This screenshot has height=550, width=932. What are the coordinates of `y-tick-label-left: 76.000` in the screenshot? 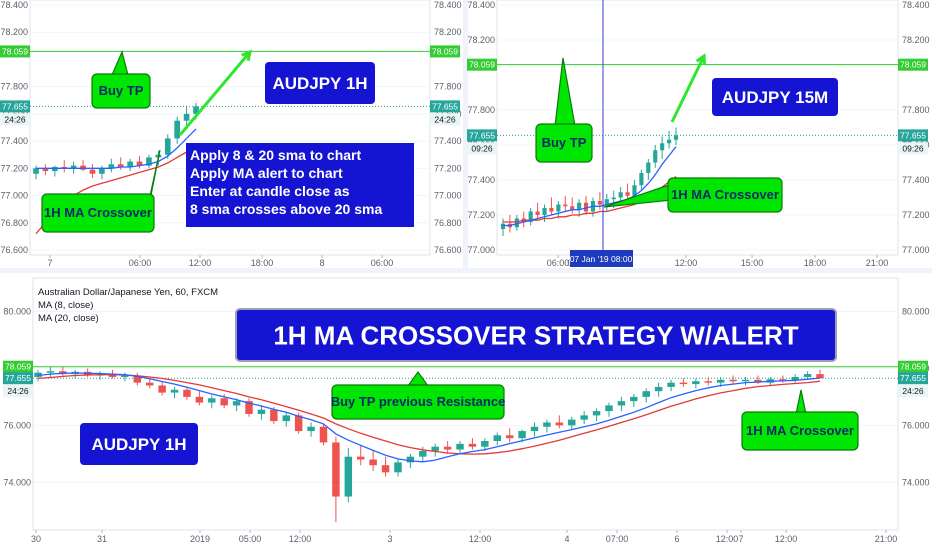 It's located at (17, 425).